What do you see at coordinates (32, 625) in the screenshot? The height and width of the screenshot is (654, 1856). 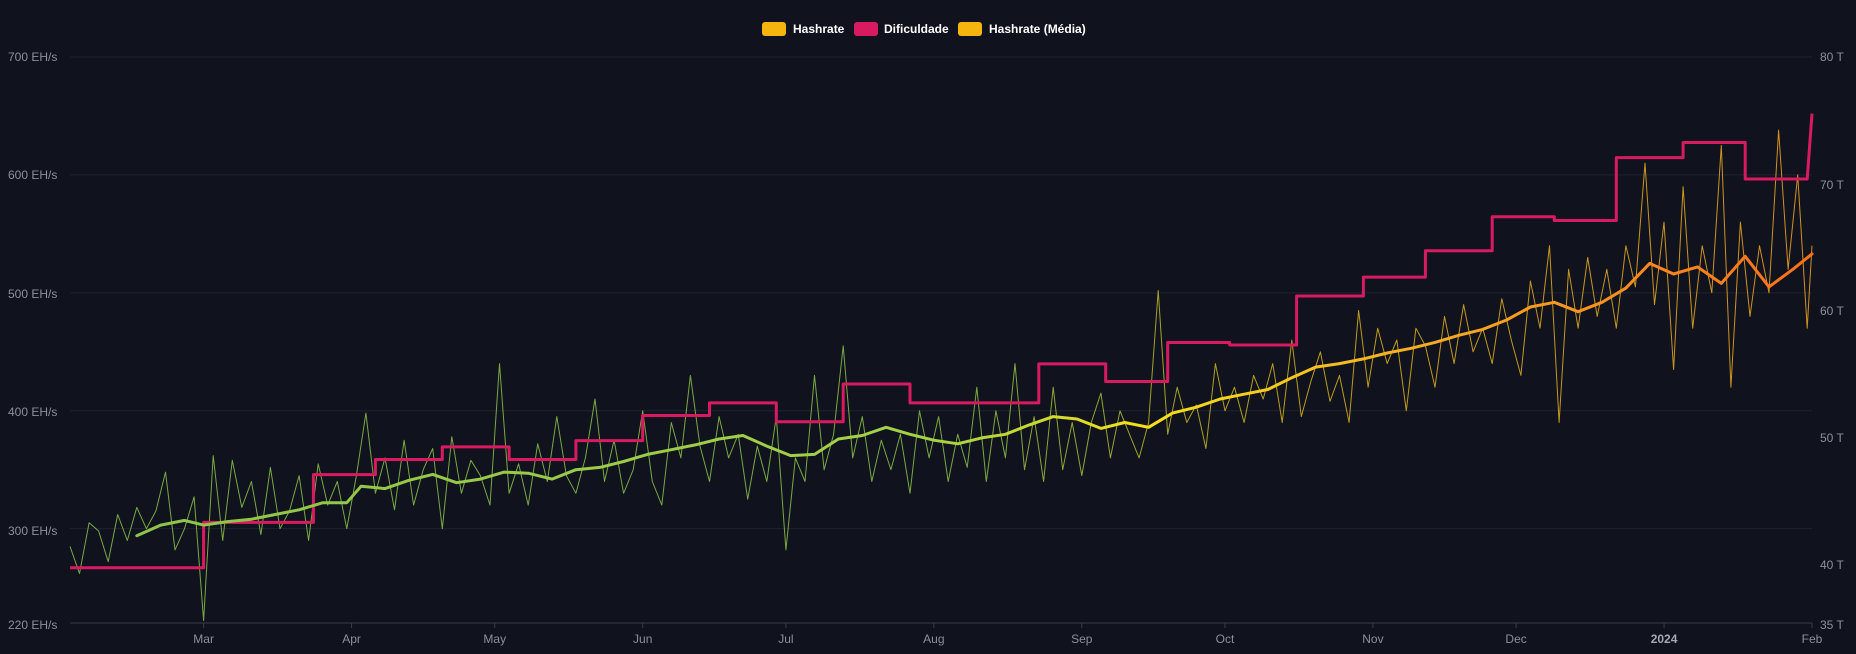 I see `left-tick-label: 220 EH/s` at bounding box center [32, 625].